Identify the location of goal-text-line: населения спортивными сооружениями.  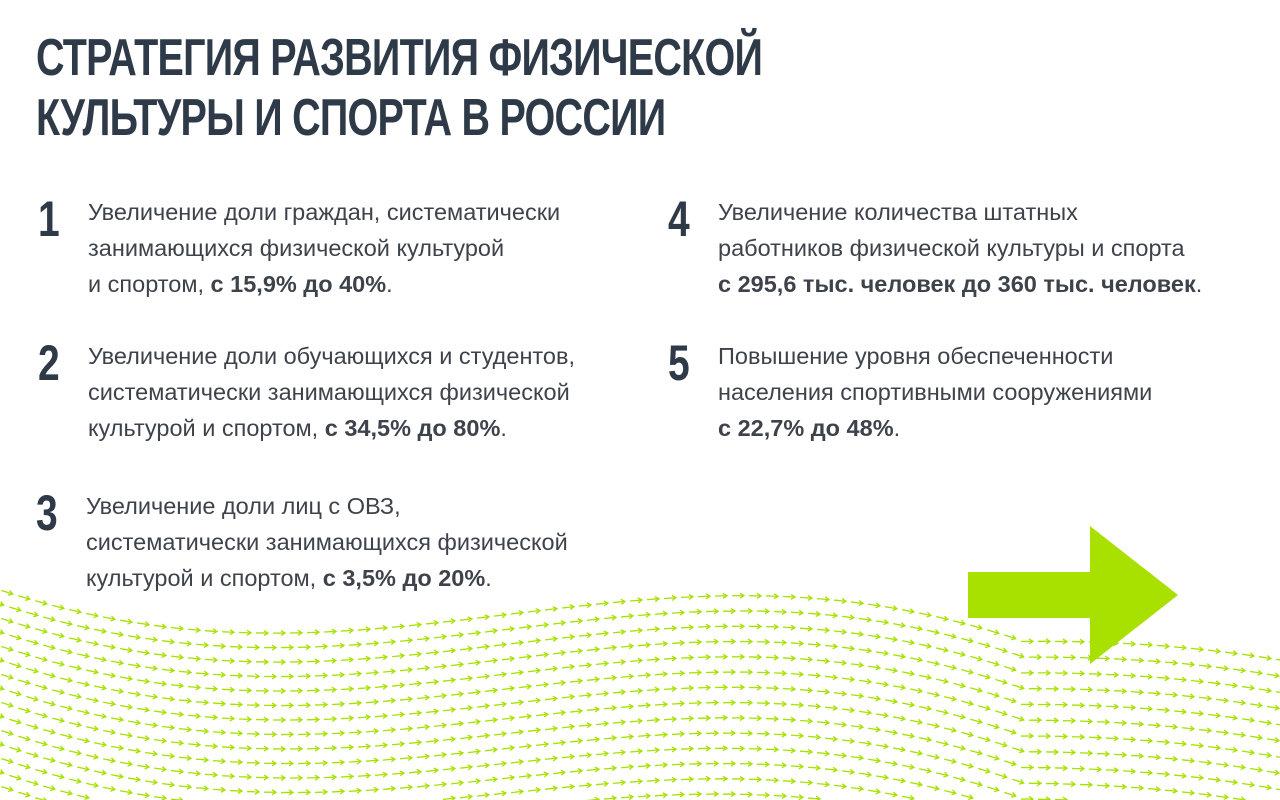
(935, 392).